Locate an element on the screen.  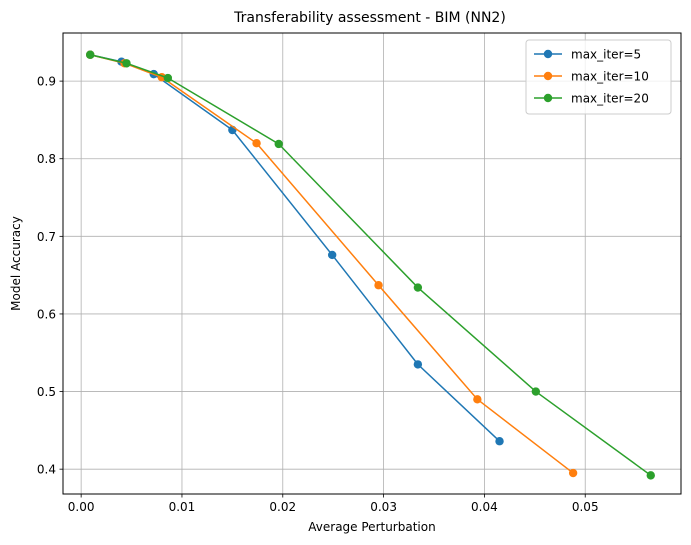
y-tick-label: 0.4 is located at coordinates (46, 470).